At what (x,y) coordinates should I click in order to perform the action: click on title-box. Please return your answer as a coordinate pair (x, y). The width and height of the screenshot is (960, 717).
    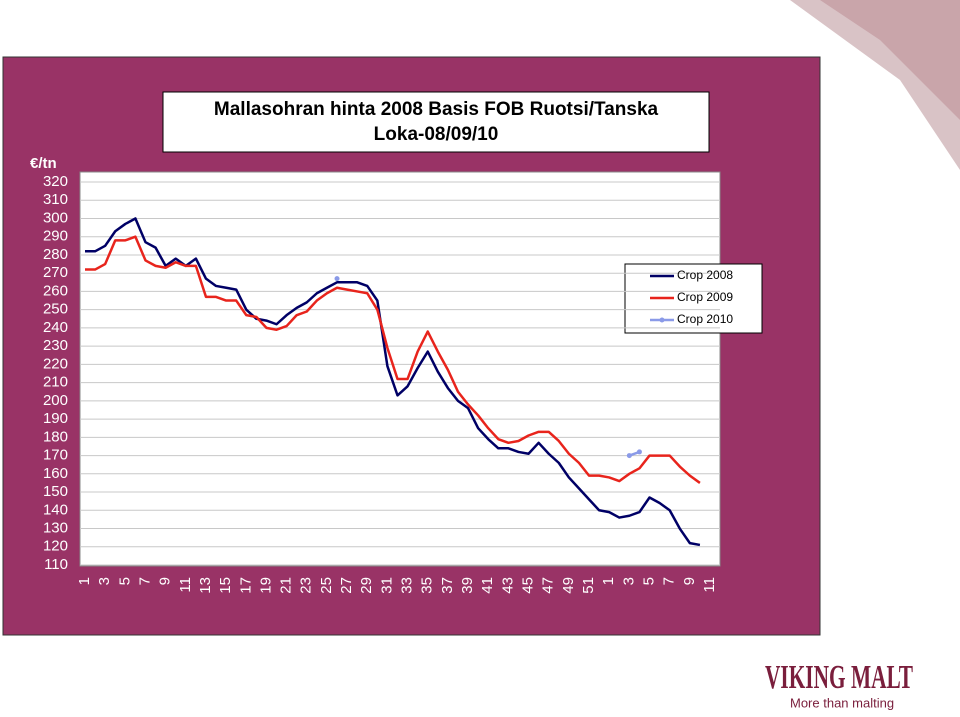
    Looking at the image, I should click on (436, 122).